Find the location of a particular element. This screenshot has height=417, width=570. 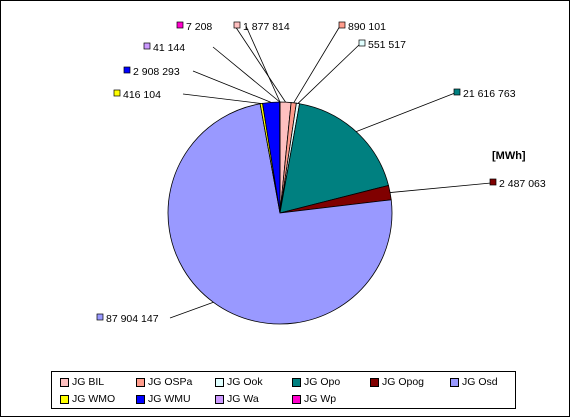

legend-item-jg-osd: JG Osd is located at coordinates (474, 382).